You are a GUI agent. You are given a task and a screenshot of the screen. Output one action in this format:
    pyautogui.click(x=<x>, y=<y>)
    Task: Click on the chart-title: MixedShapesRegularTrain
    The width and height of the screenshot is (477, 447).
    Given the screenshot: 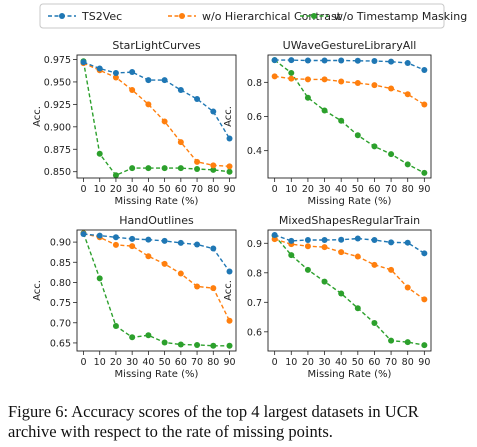 What is the action you would take?
    pyautogui.click(x=349, y=220)
    